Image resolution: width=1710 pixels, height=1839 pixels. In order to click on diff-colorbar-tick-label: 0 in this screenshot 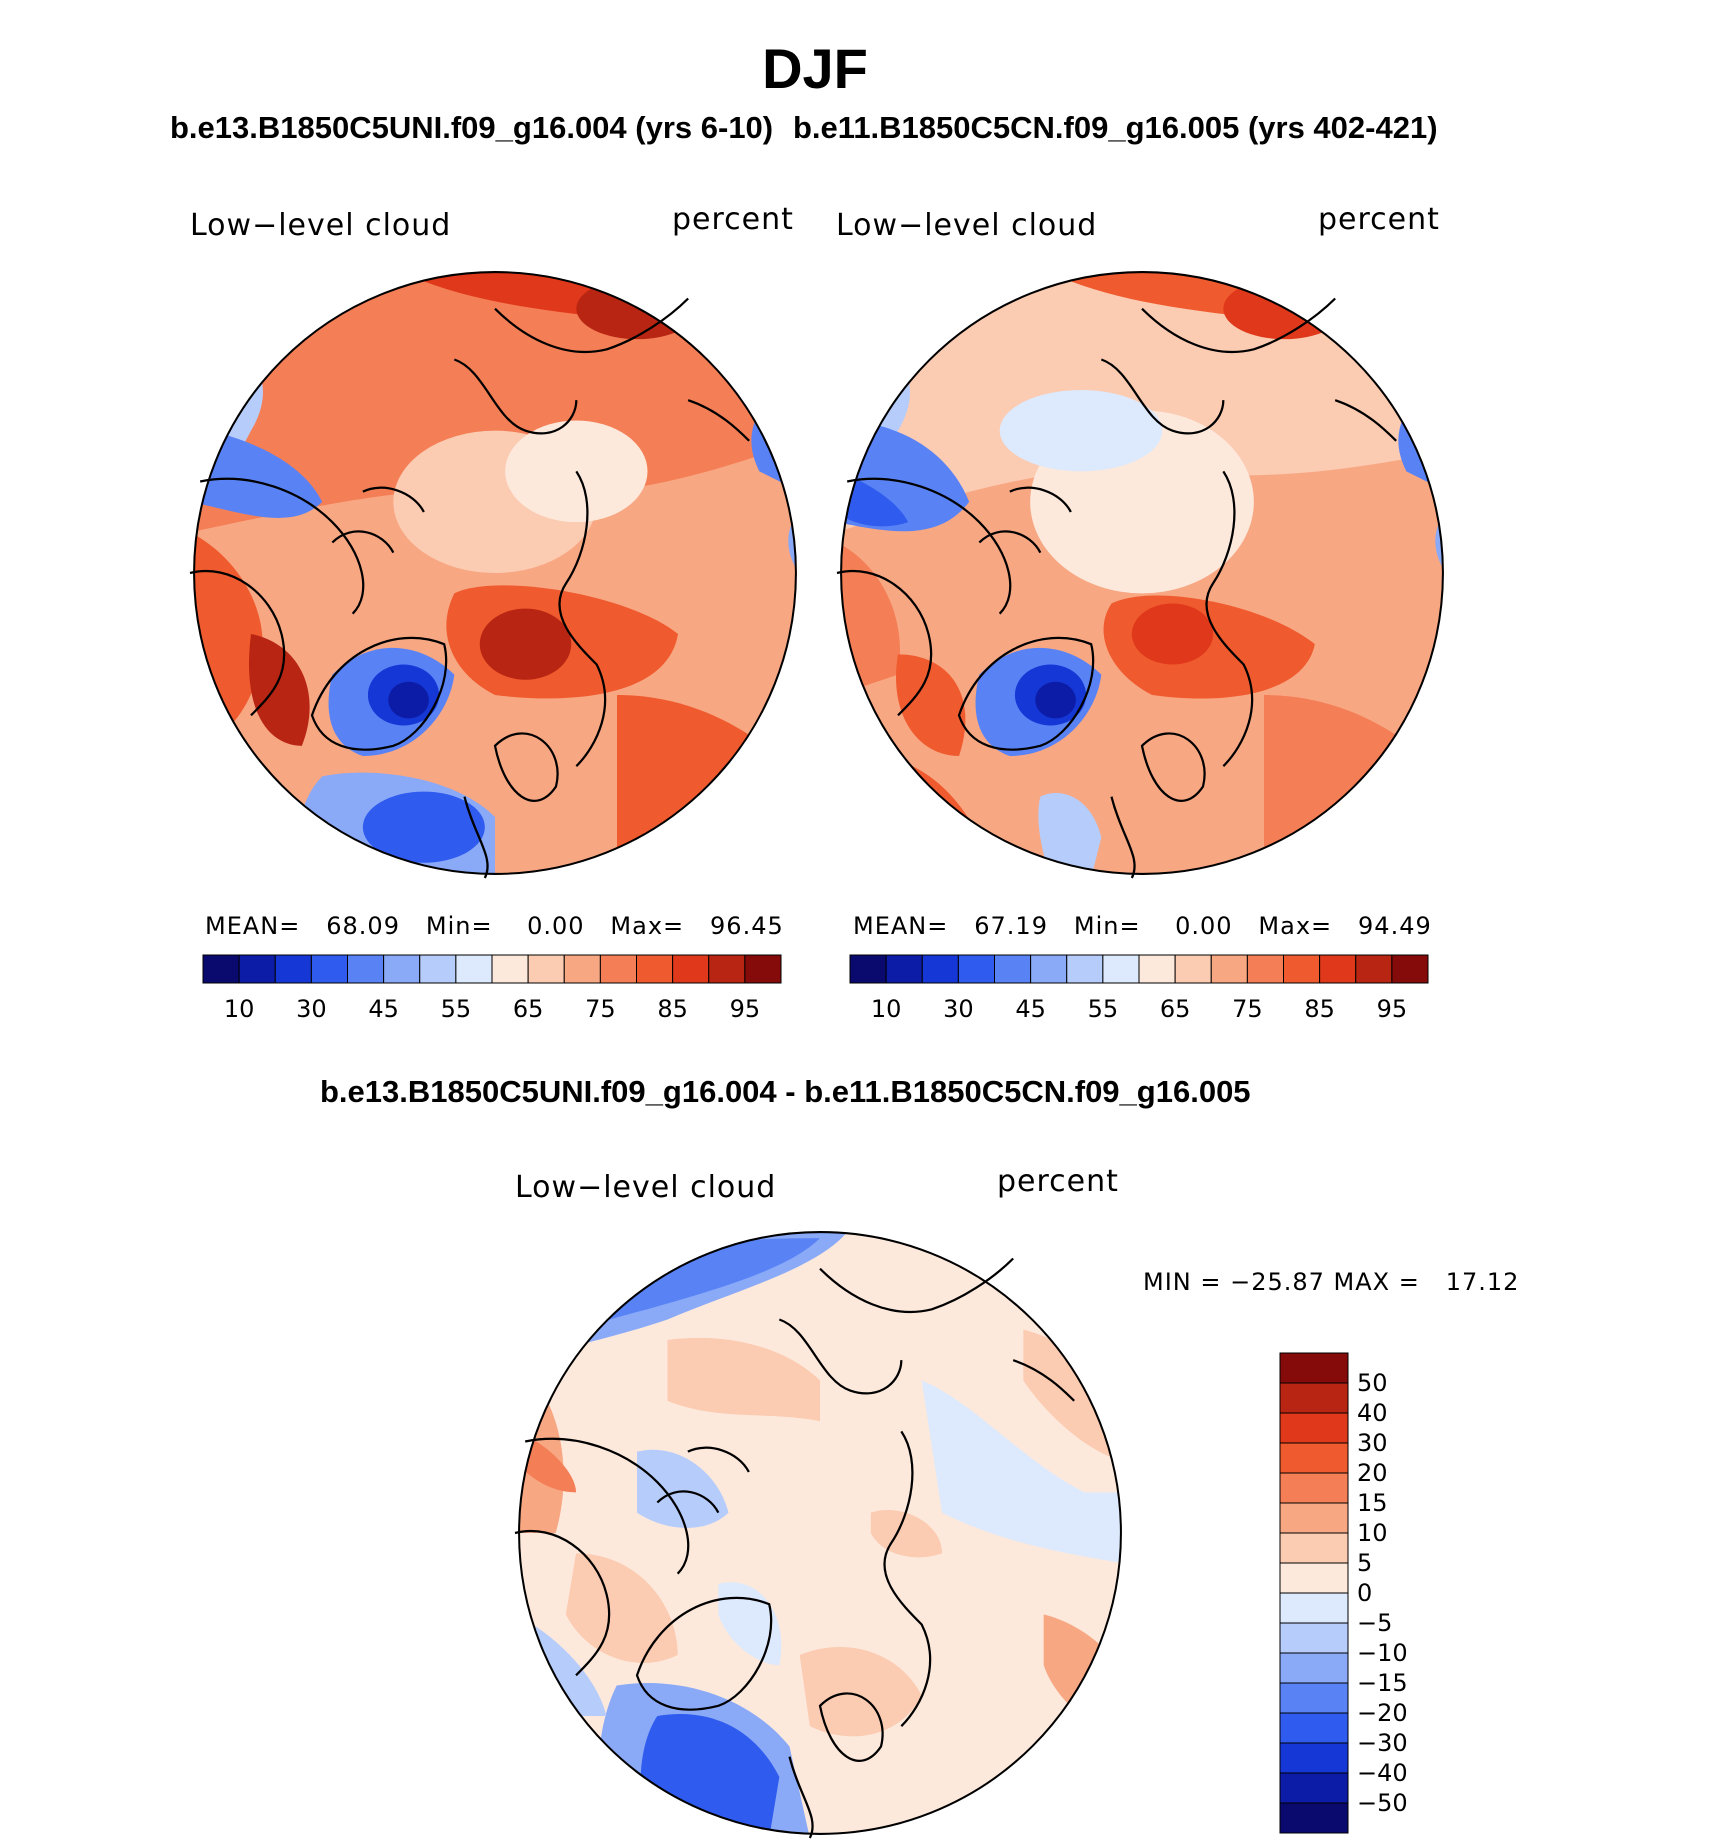, I will do `click(1365, 1593)`.